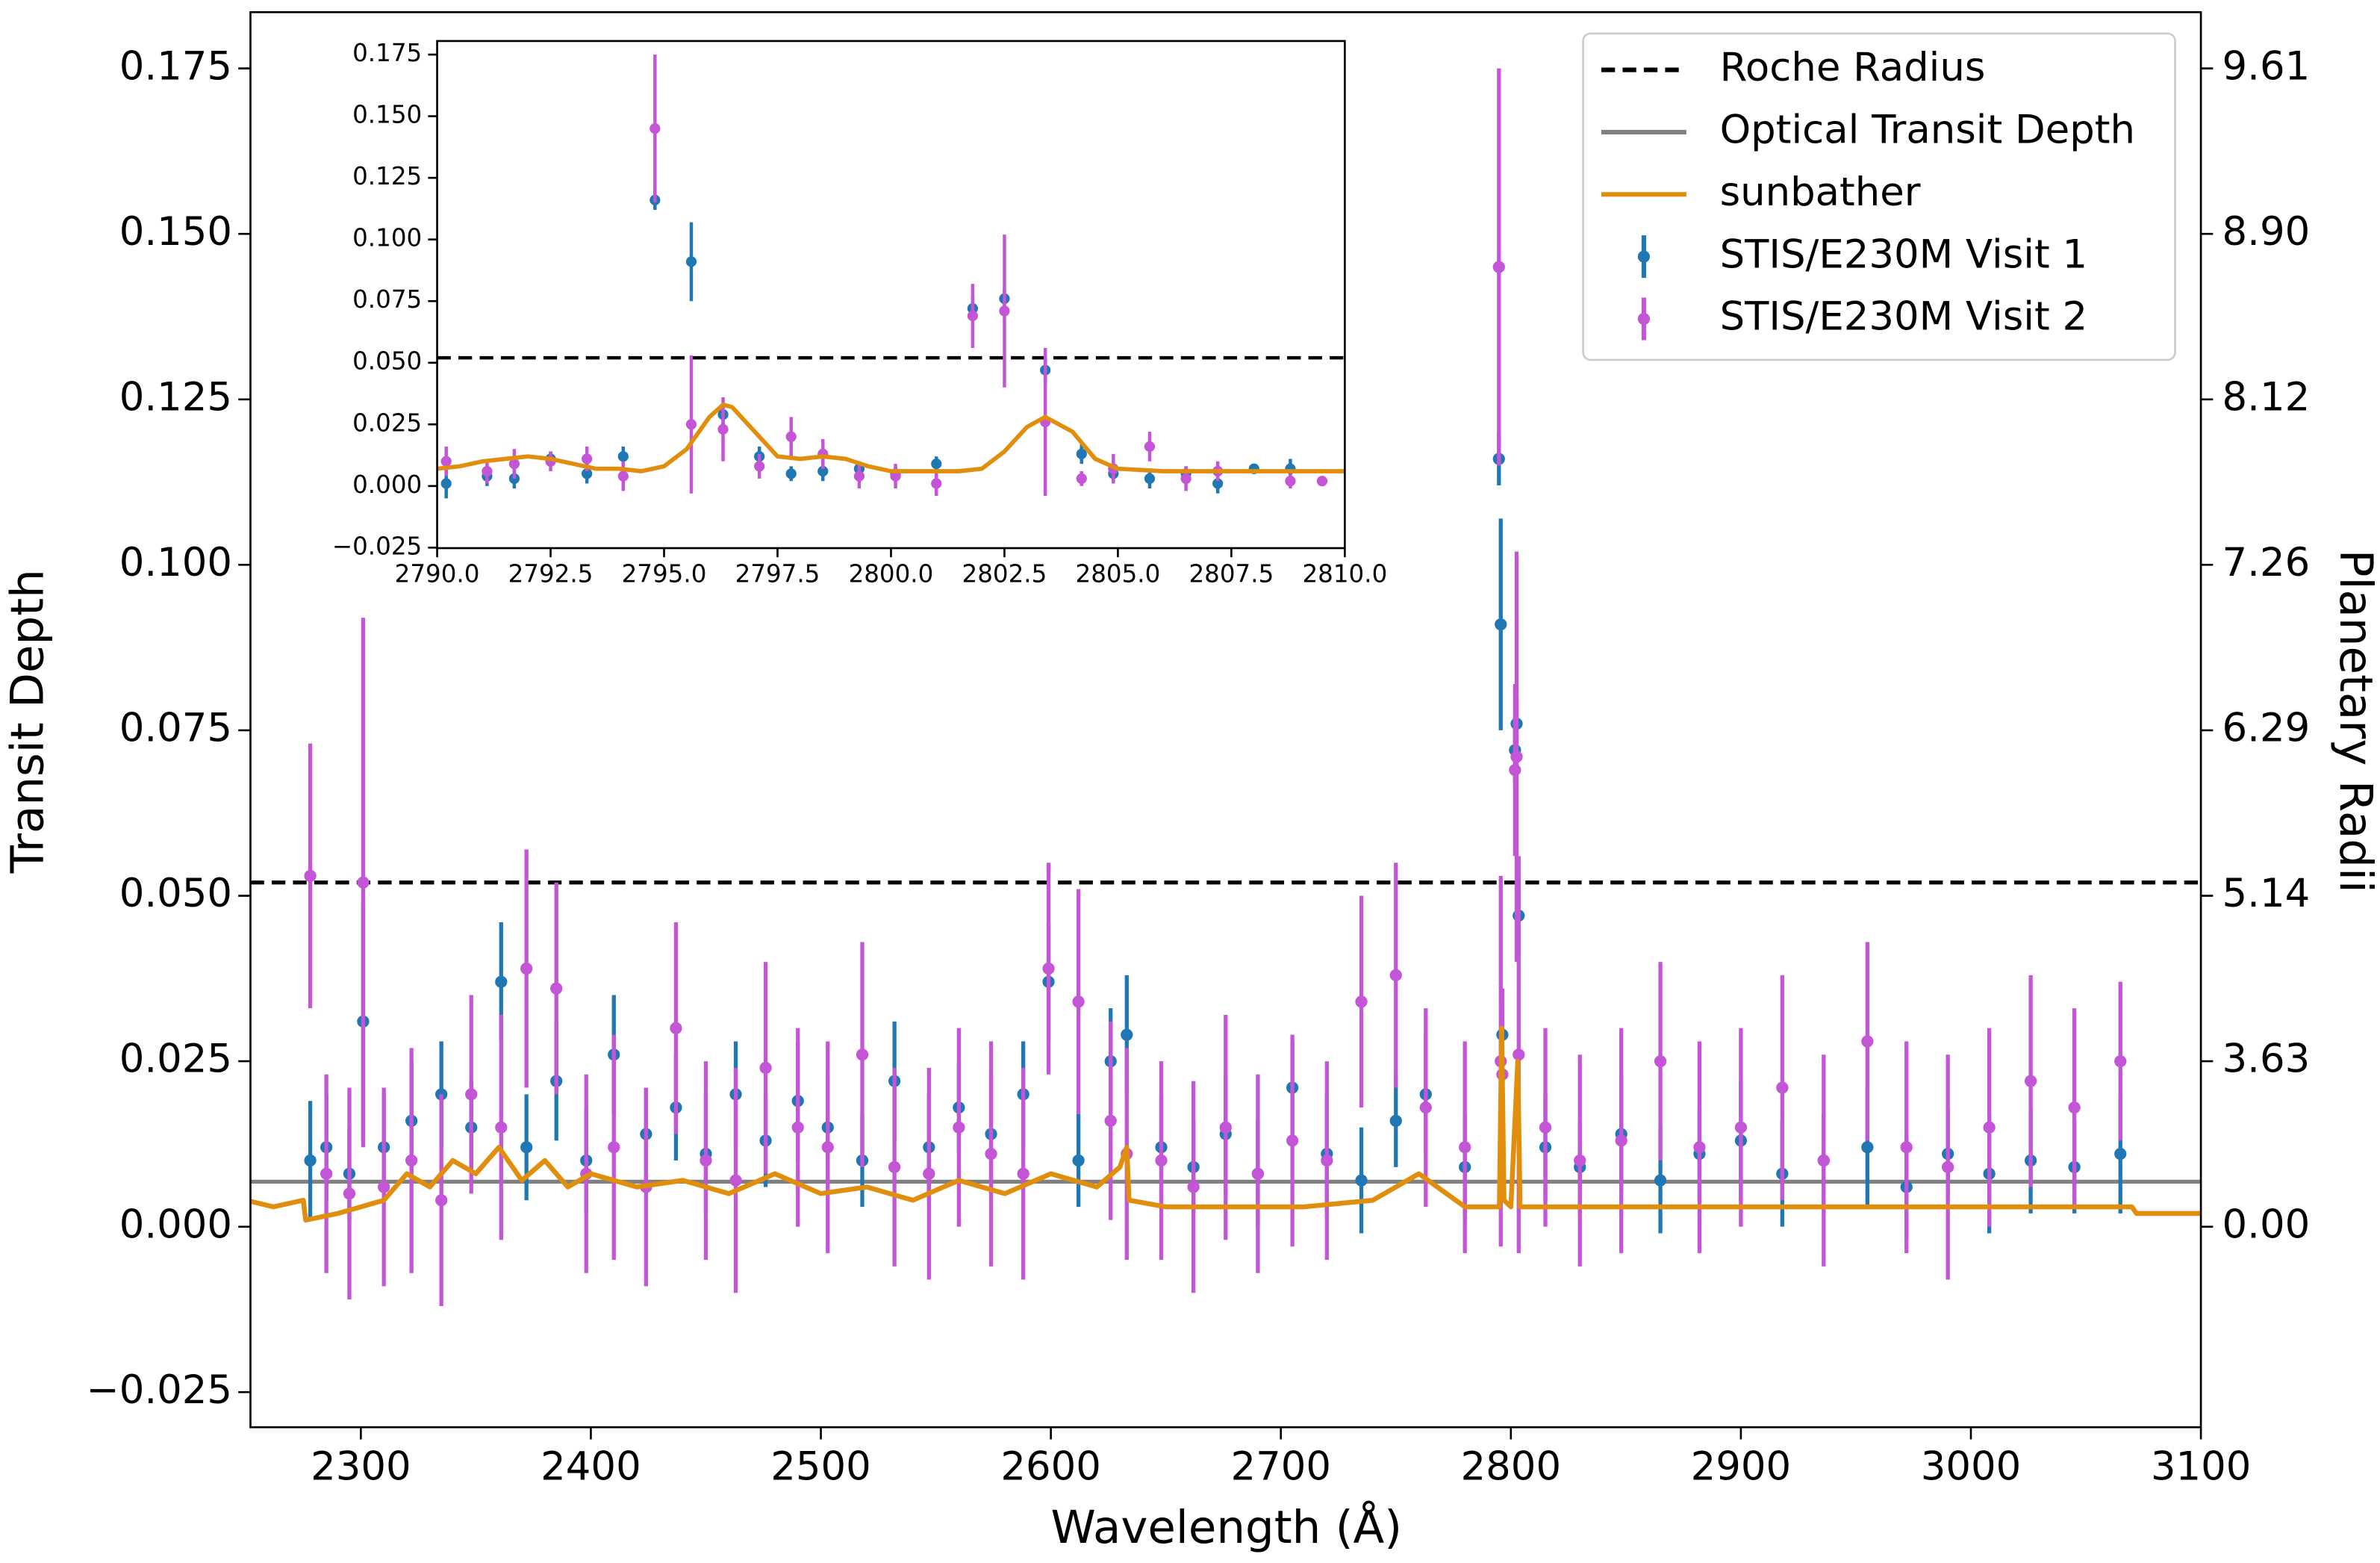 The image size is (2380, 1563). I want to click on legend-frame, so click(1879, 197).